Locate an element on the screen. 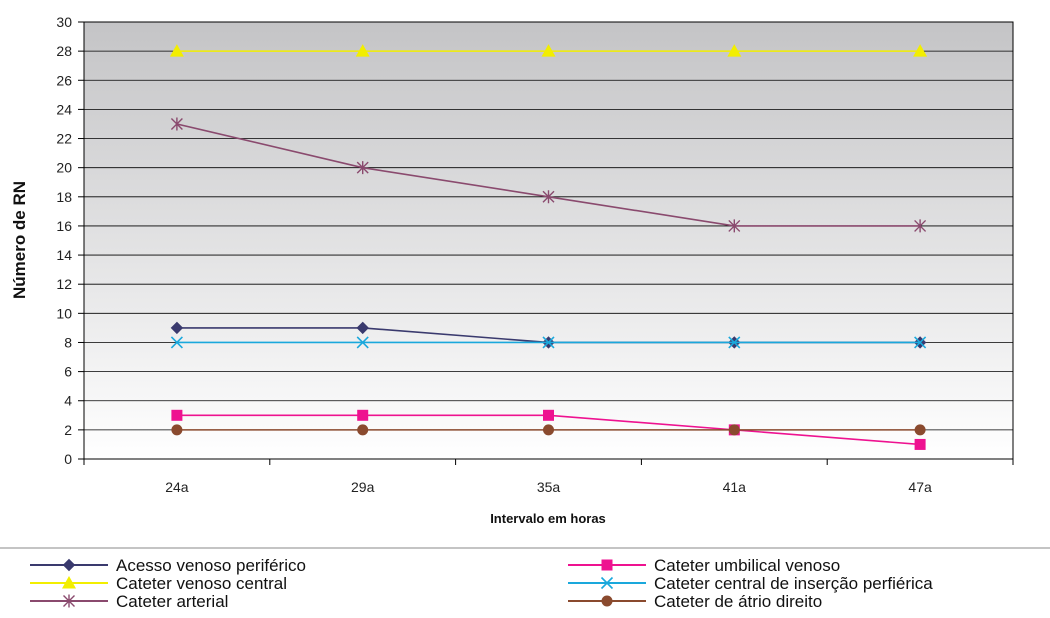 The height and width of the screenshot is (618, 1050). y-tick-label: 14 is located at coordinates (64, 255).